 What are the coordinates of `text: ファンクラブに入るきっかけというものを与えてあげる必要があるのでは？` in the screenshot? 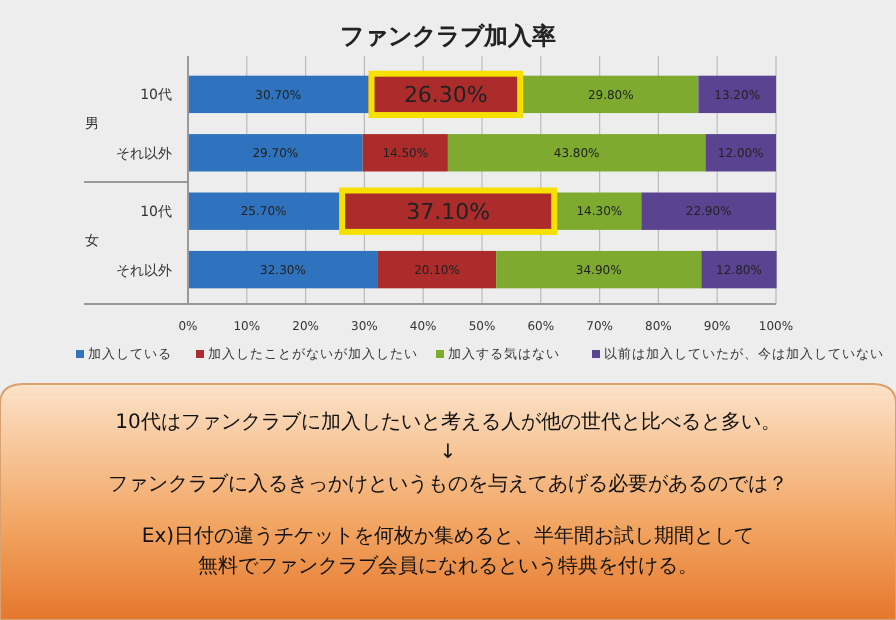 It's located at (448, 484).